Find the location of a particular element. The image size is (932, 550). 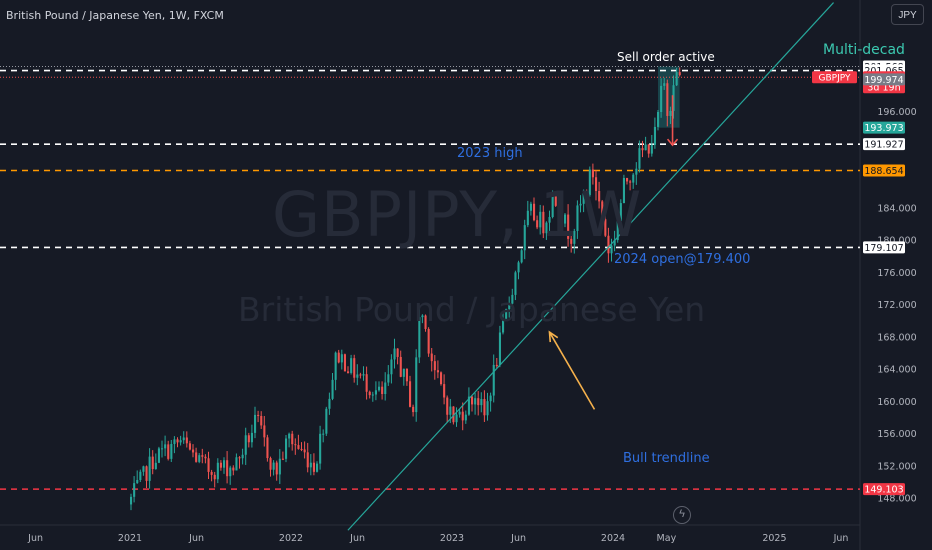

x-tick-label: 2023 is located at coordinates (452, 538).